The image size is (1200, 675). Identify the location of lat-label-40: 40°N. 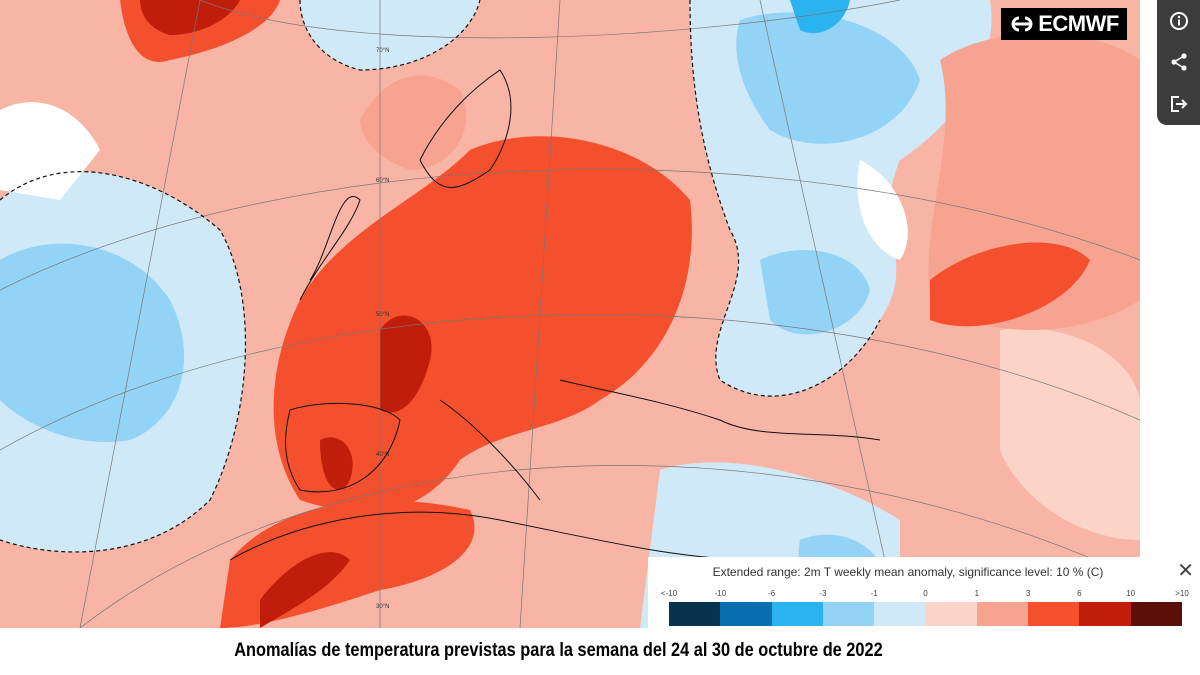
(382, 455).